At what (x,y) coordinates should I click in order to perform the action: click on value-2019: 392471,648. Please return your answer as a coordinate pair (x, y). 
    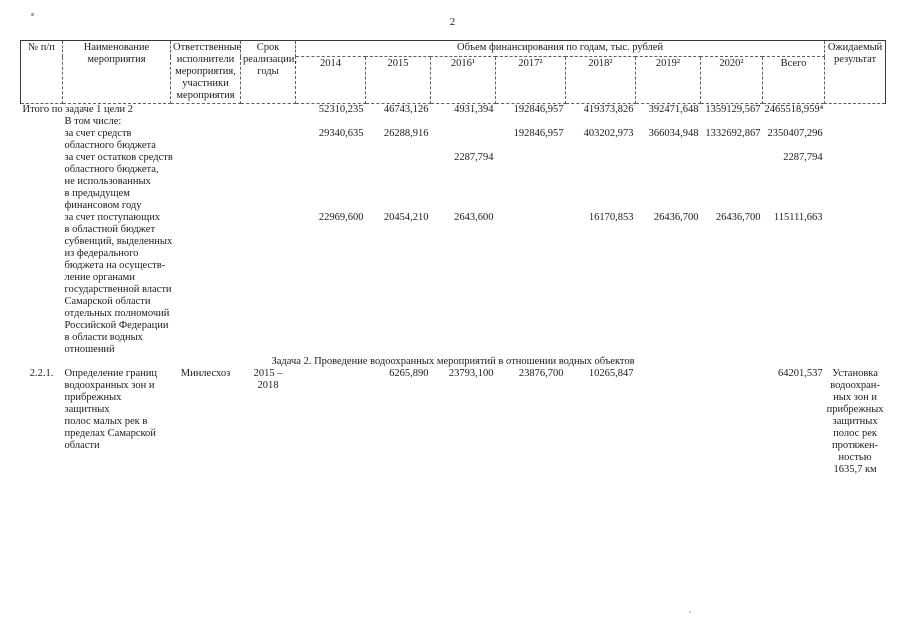
    Looking at the image, I should click on (673, 109).